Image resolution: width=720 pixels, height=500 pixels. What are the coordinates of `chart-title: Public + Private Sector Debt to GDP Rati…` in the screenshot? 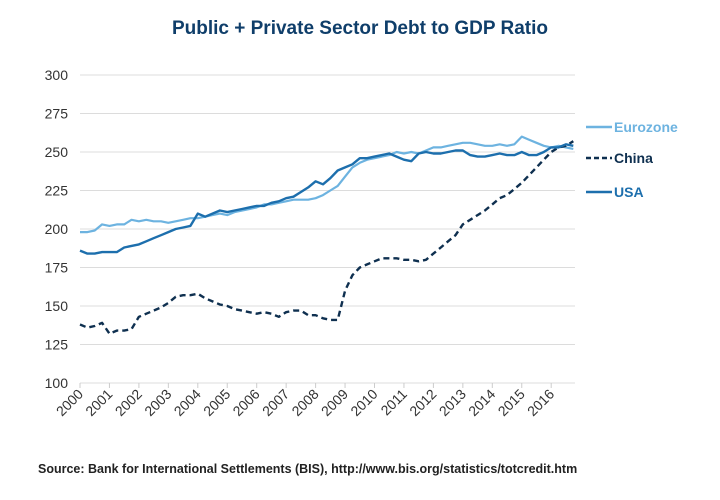 It's located at (360, 28).